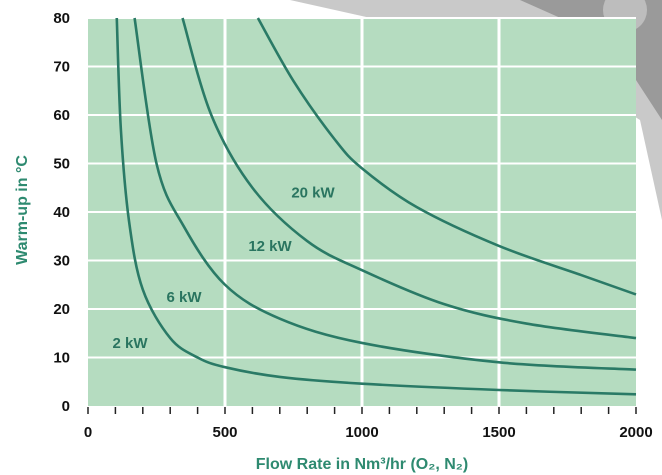 The image size is (662, 475). What do you see at coordinates (61, 115) in the screenshot?
I see `y-tick-label: 60` at bounding box center [61, 115].